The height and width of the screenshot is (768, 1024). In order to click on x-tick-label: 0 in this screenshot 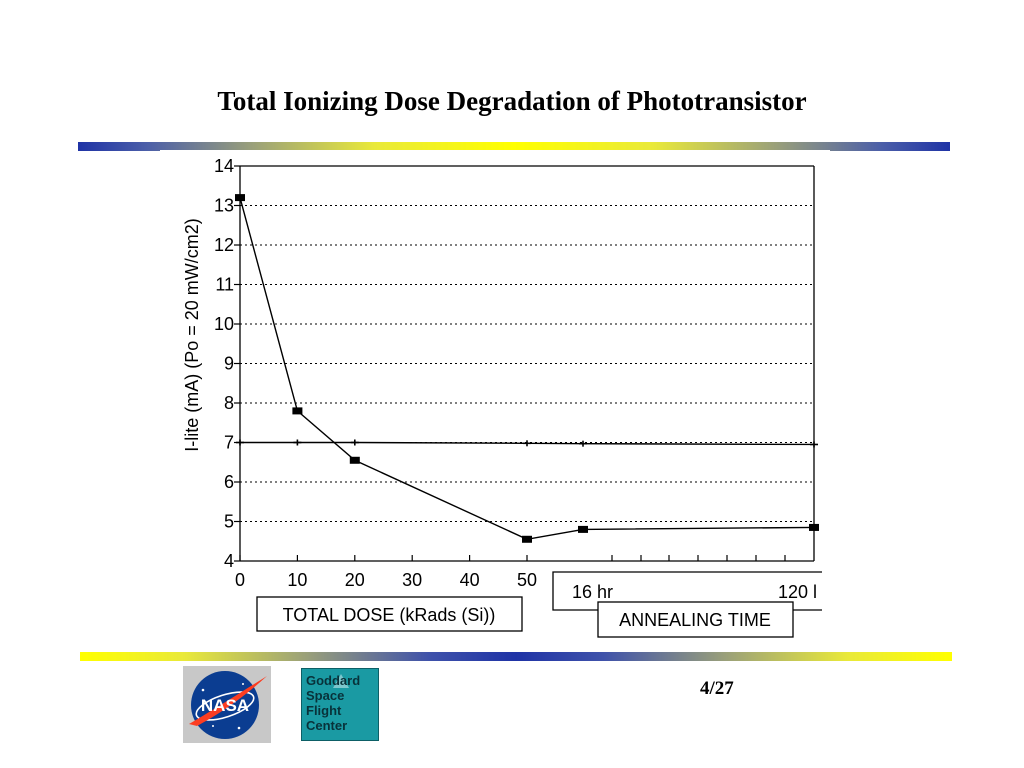, I will do `click(240, 580)`.